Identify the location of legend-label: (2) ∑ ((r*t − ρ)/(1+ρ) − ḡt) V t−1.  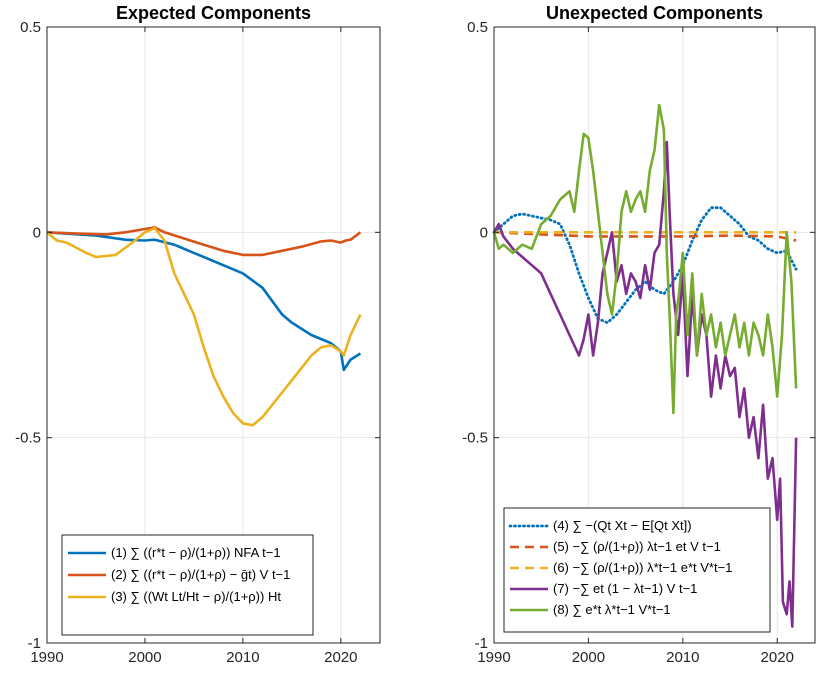
(200, 574).